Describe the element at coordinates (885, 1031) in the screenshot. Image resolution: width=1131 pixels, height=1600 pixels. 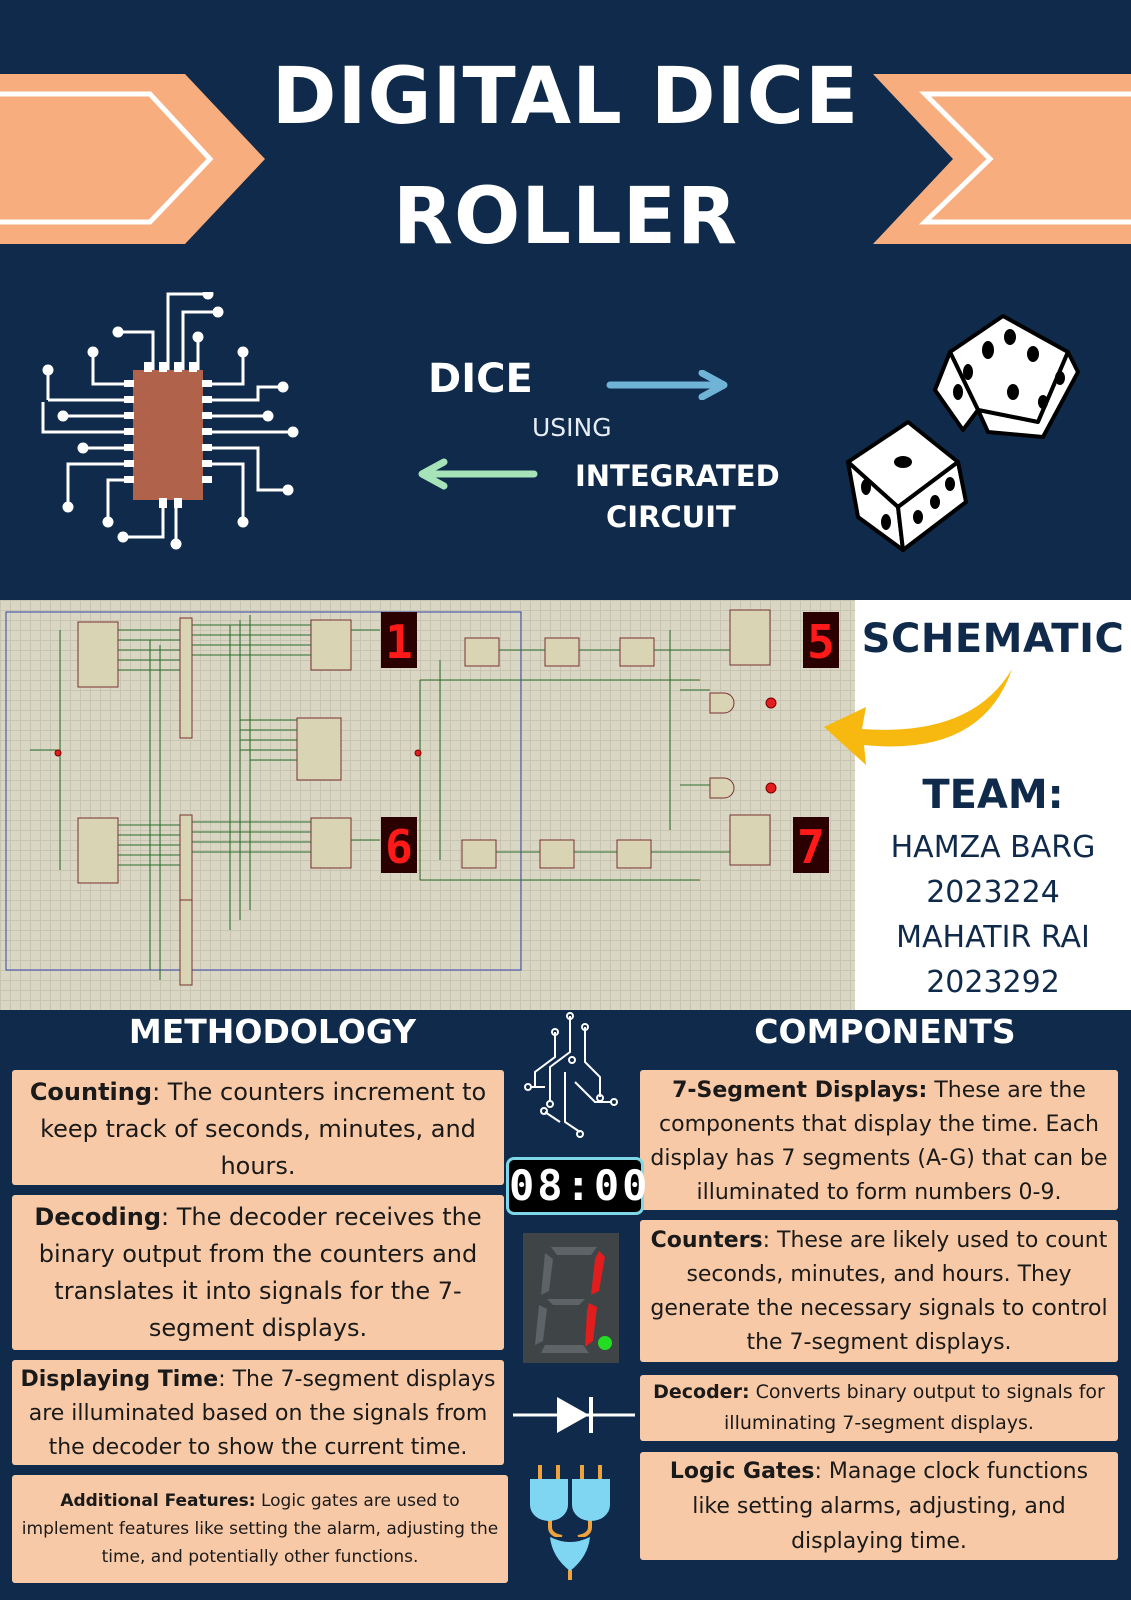
I see `components-heading: COMPONENTS` at that location.